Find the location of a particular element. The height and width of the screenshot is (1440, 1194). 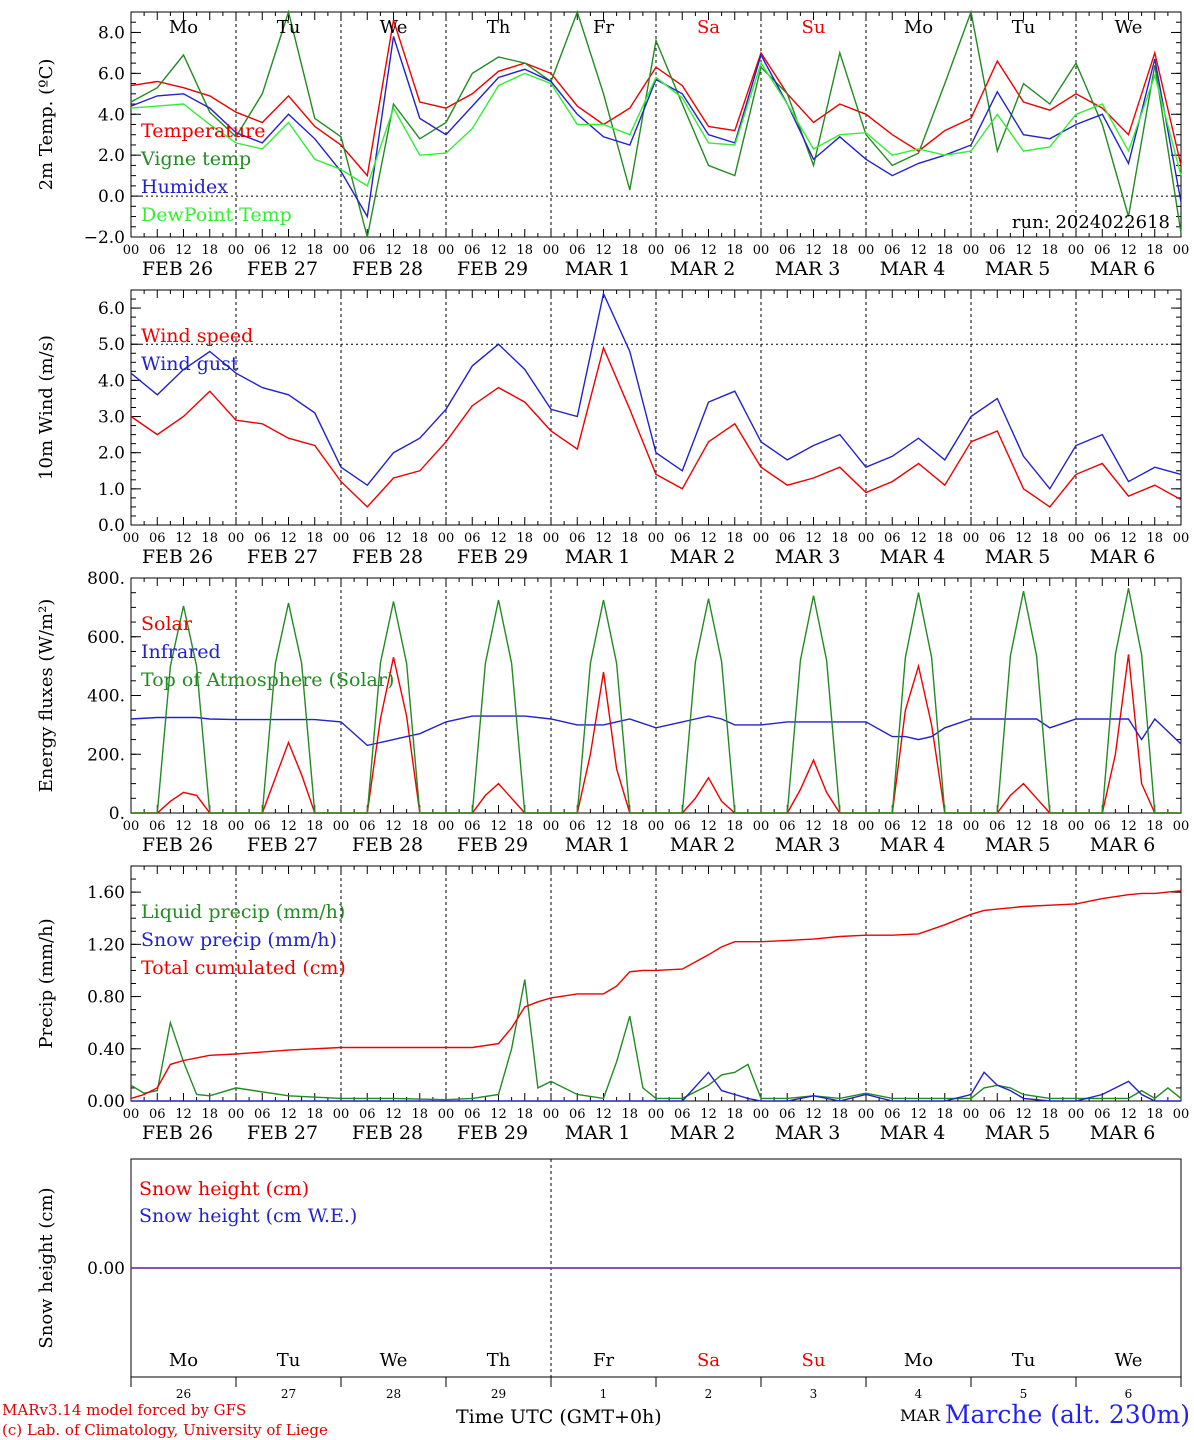

date-label: MAR 5 is located at coordinates (1018, 1133).